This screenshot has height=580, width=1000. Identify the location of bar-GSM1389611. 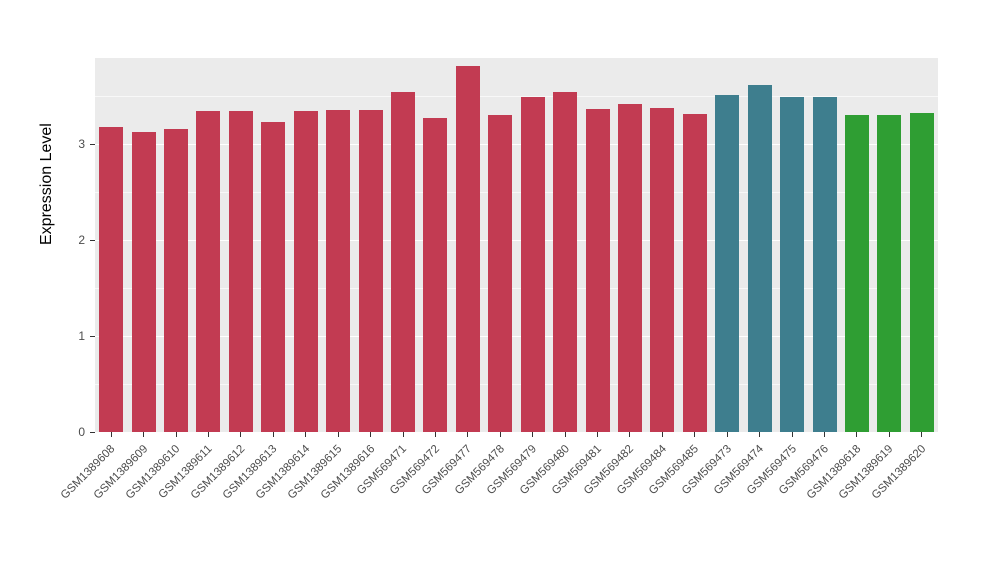
(208, 271).